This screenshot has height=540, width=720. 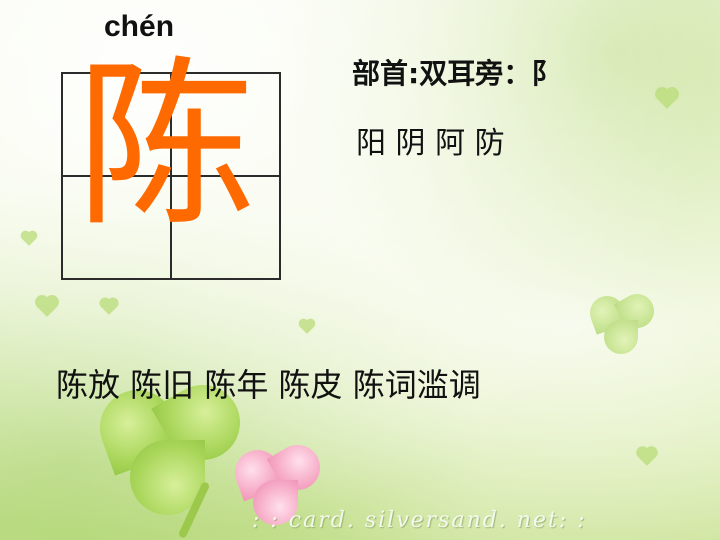 I want to click on small-clover-icon, so click(x=625, y=323).